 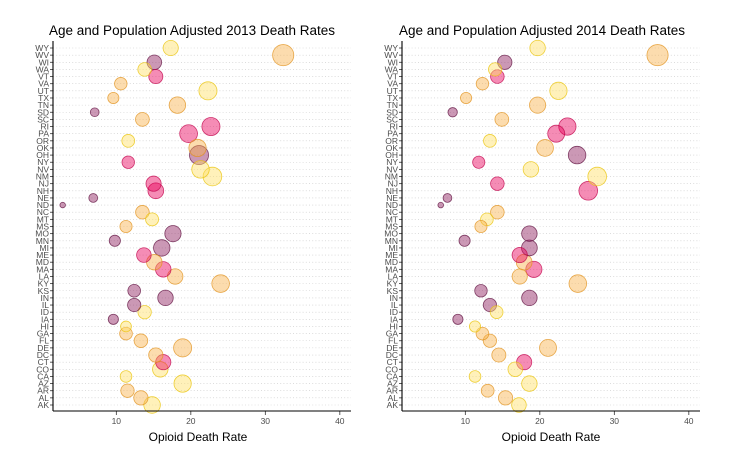 I want to click on y-tick-label-ma-2014: MA, so click(x=391, y=269).